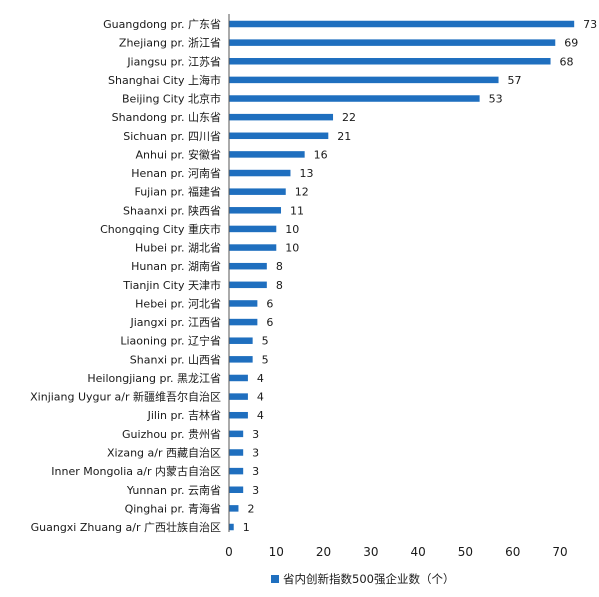 Image resolution: width=599 pixels, height=597 pixels. Describe the element at coordinates (164, 80) in the screenshot. I see `category-label: Shanghai City 上海市` at that location.